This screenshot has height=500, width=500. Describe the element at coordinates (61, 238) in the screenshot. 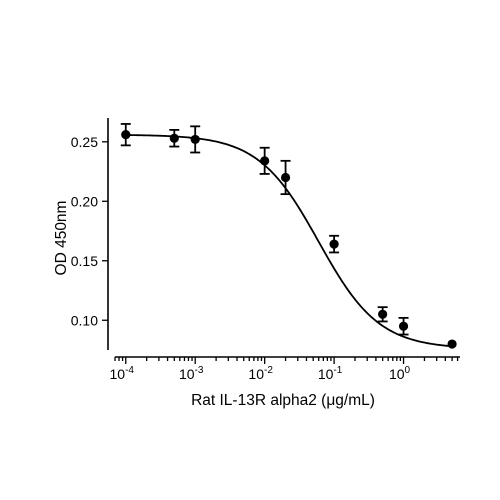

I see `y-axis-title: OD 450nm` at that location.